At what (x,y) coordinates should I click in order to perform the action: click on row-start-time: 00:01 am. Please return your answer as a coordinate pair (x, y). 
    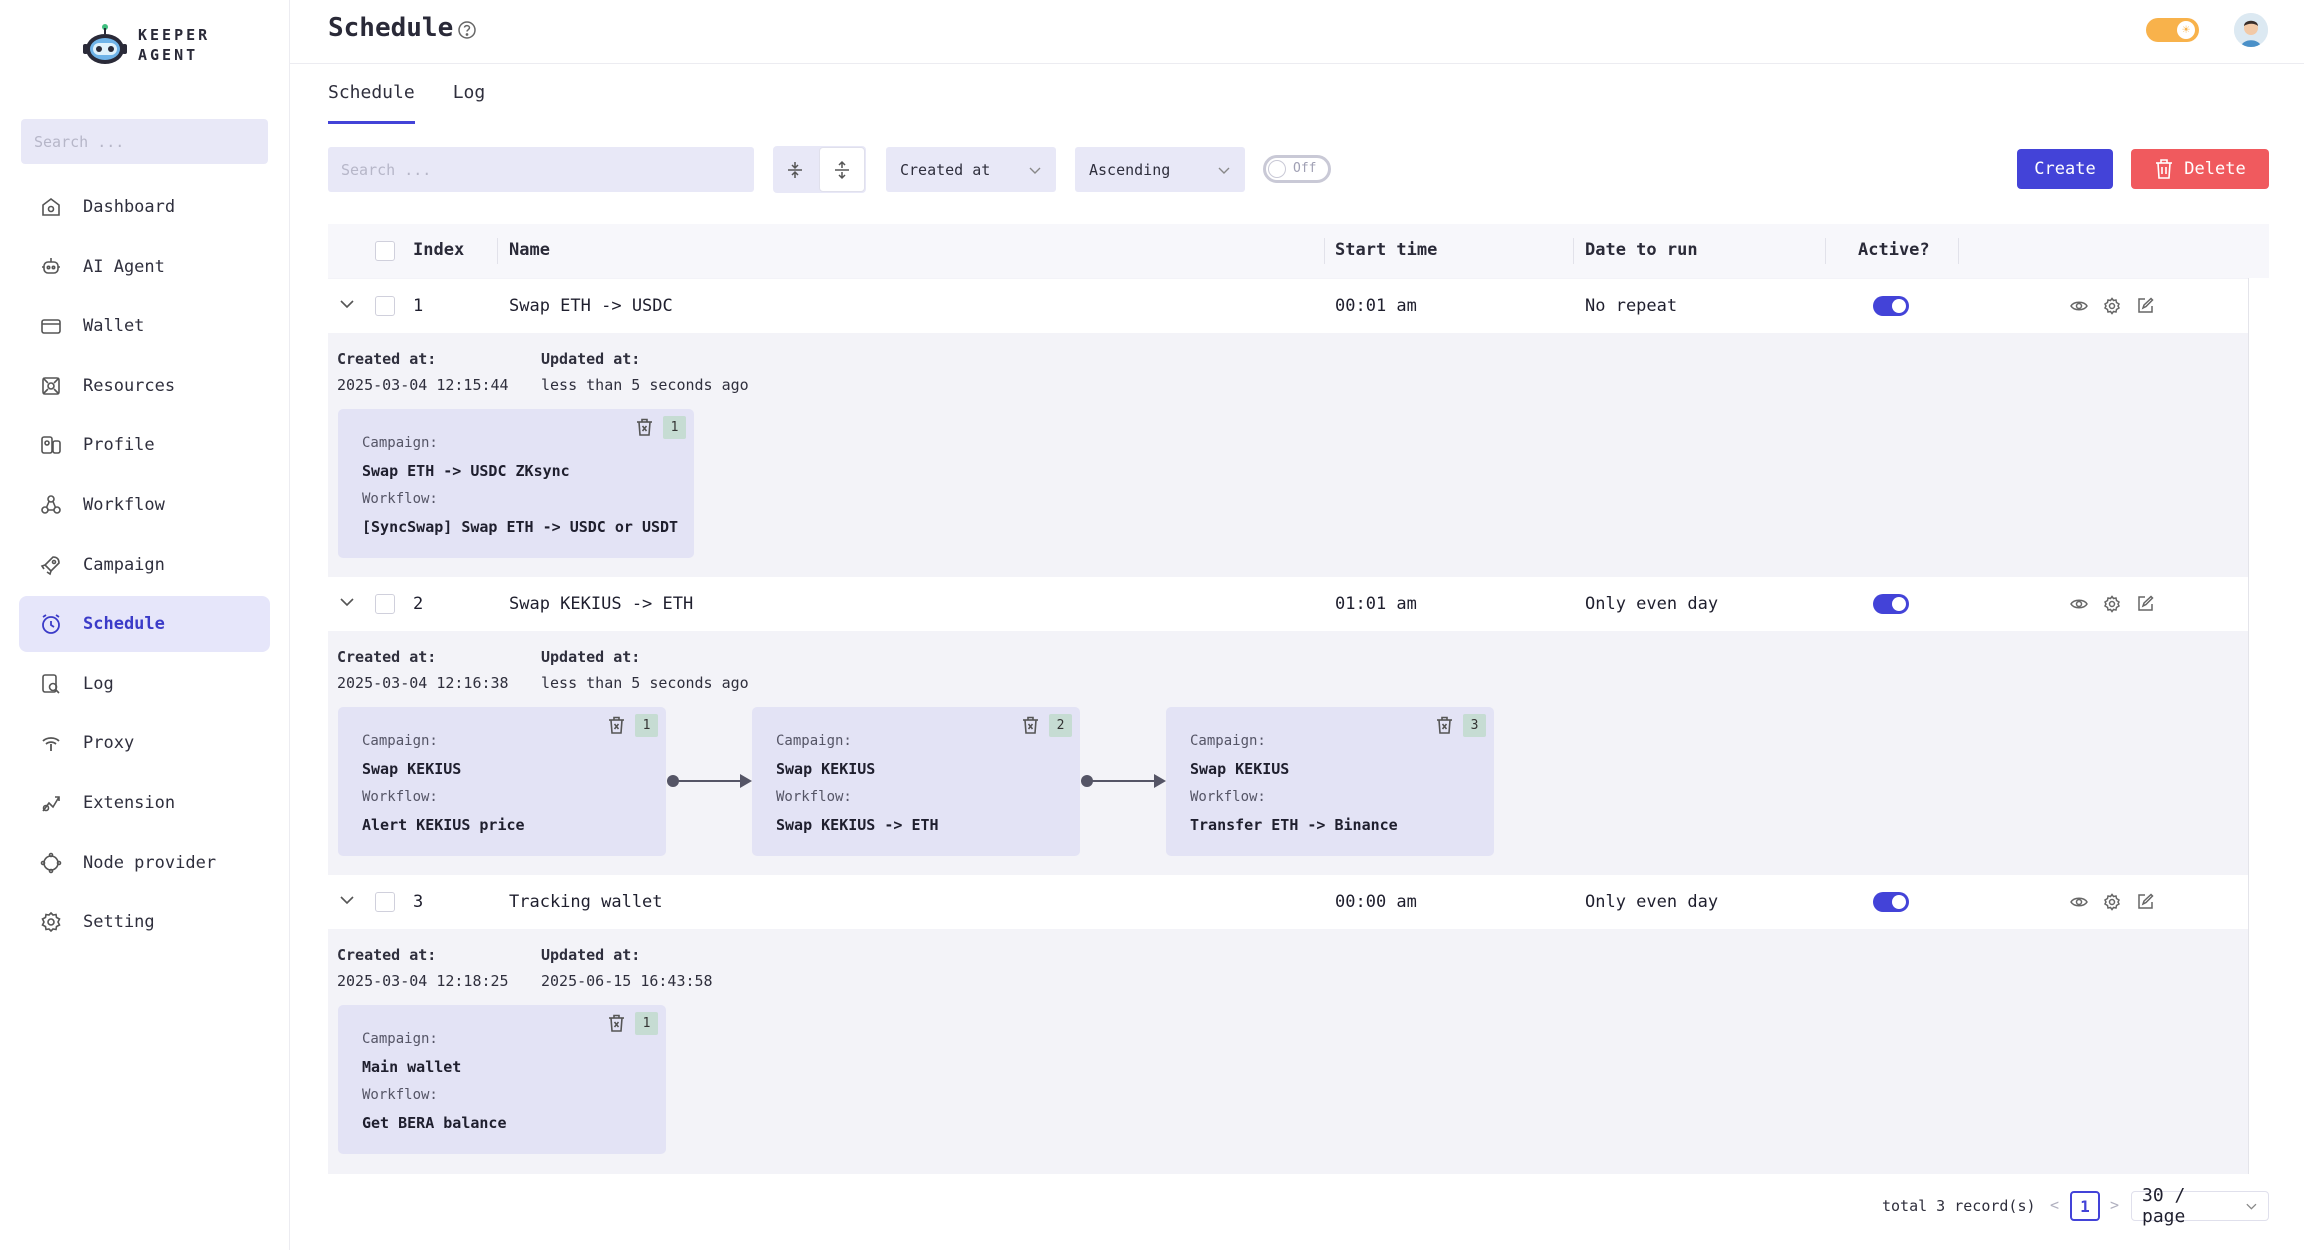
    Looking at the image, I should click on (1376, 306).